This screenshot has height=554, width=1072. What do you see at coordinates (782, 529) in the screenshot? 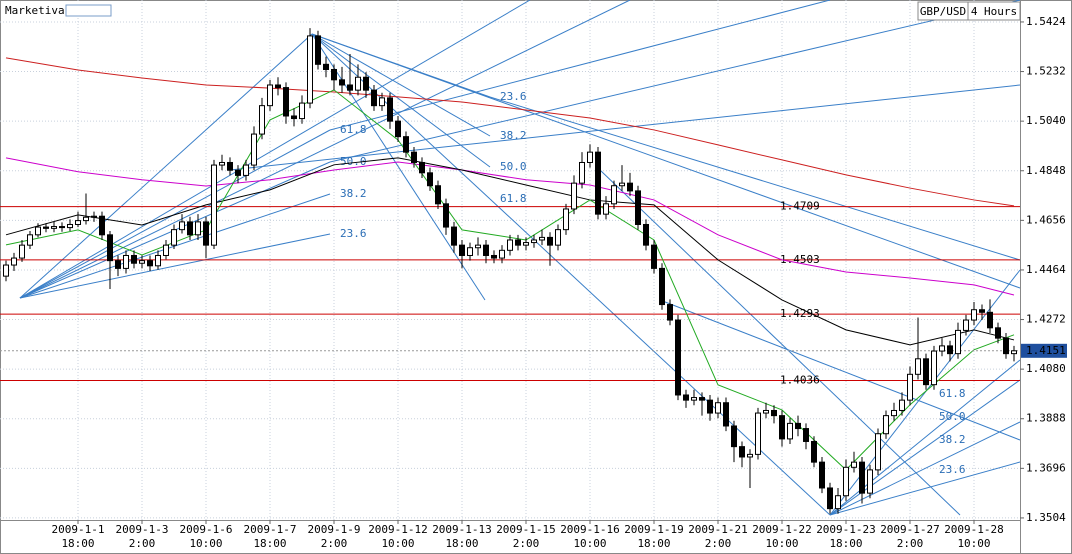
I see `x-tick-label: 2009-1-22` at bounding box center [782, 529].